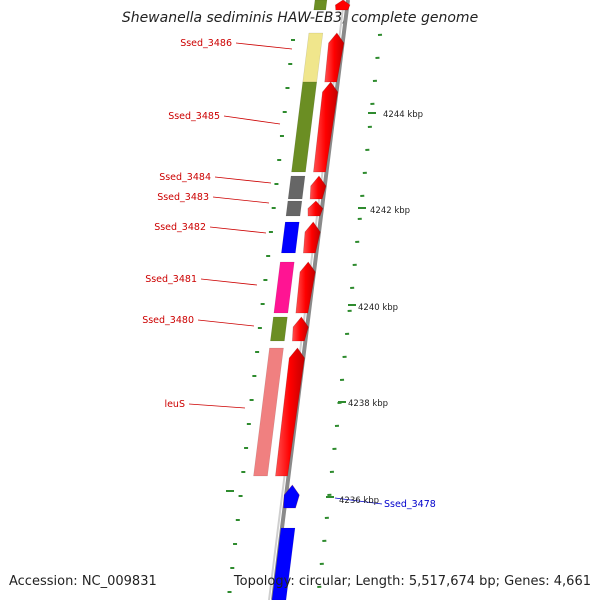  Describe the element at coordinates (378, 308) in the screenshot. I see `kbp-label: 4240 kbp` at that location.